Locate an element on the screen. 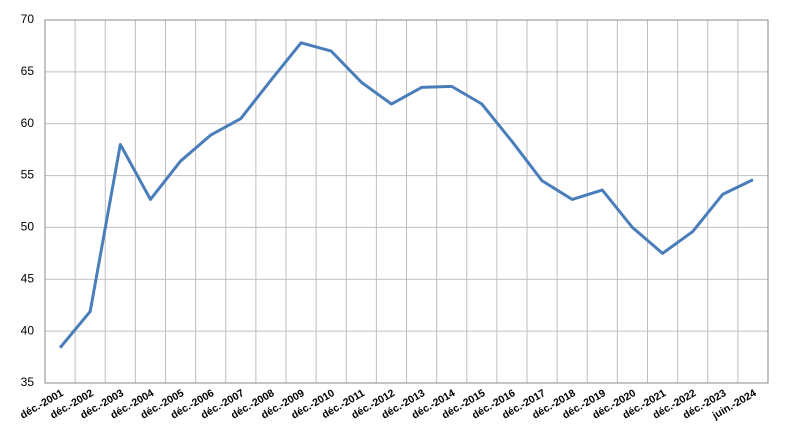 This screenshot has width=789, height=442. y-tick-label: 35 is located at coordinates (28, 382).